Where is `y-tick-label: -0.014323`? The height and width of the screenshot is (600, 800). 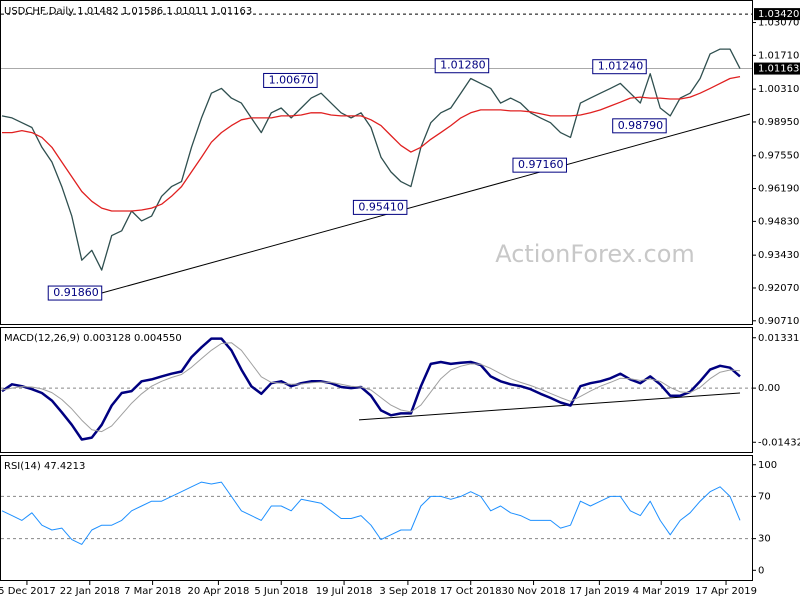
y-tick-label: -0.014323 is located at coordinates (779, 442).